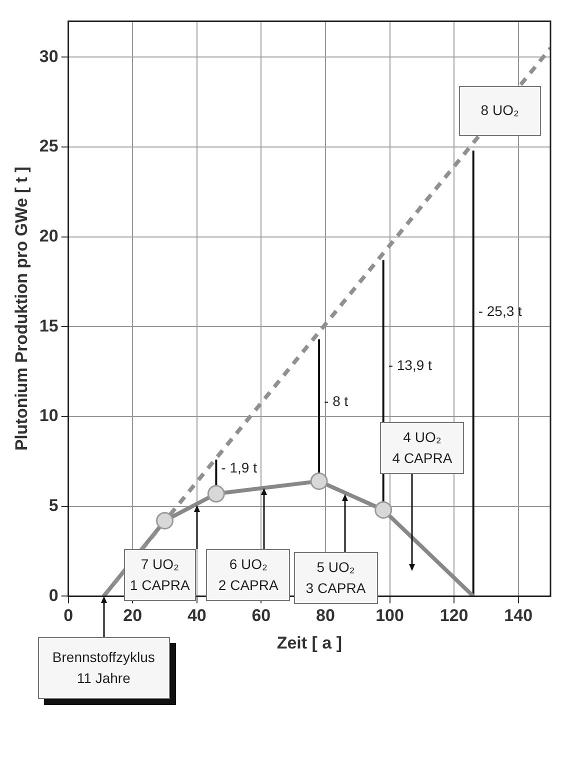 The image size is (568, 774). I want to click on annotation: 8 UO₂, so click(499, 110).